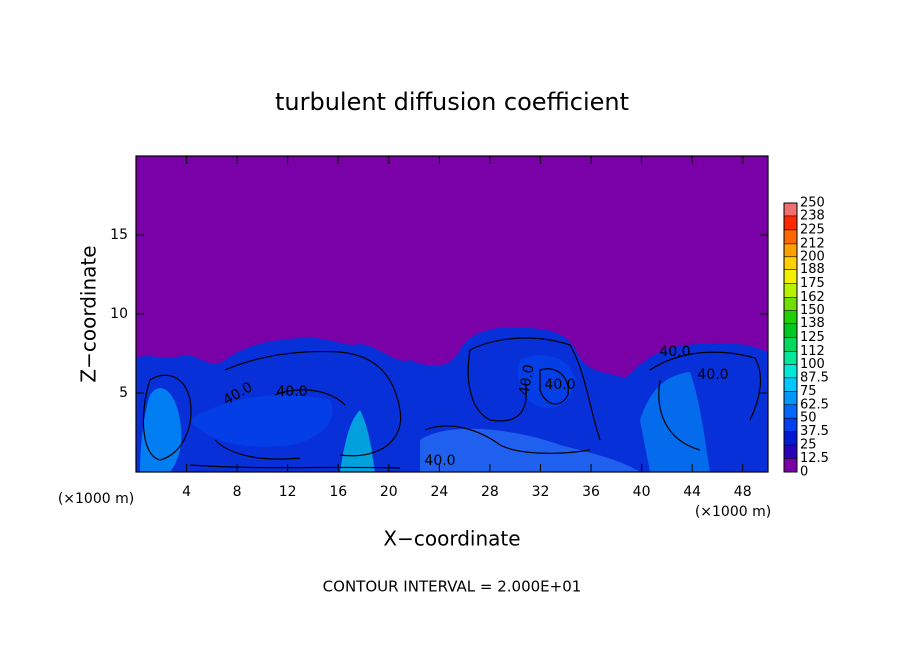 This screenshot has height=658, width=904. I want to click on x-tick-label: 24, so click(439, 492).